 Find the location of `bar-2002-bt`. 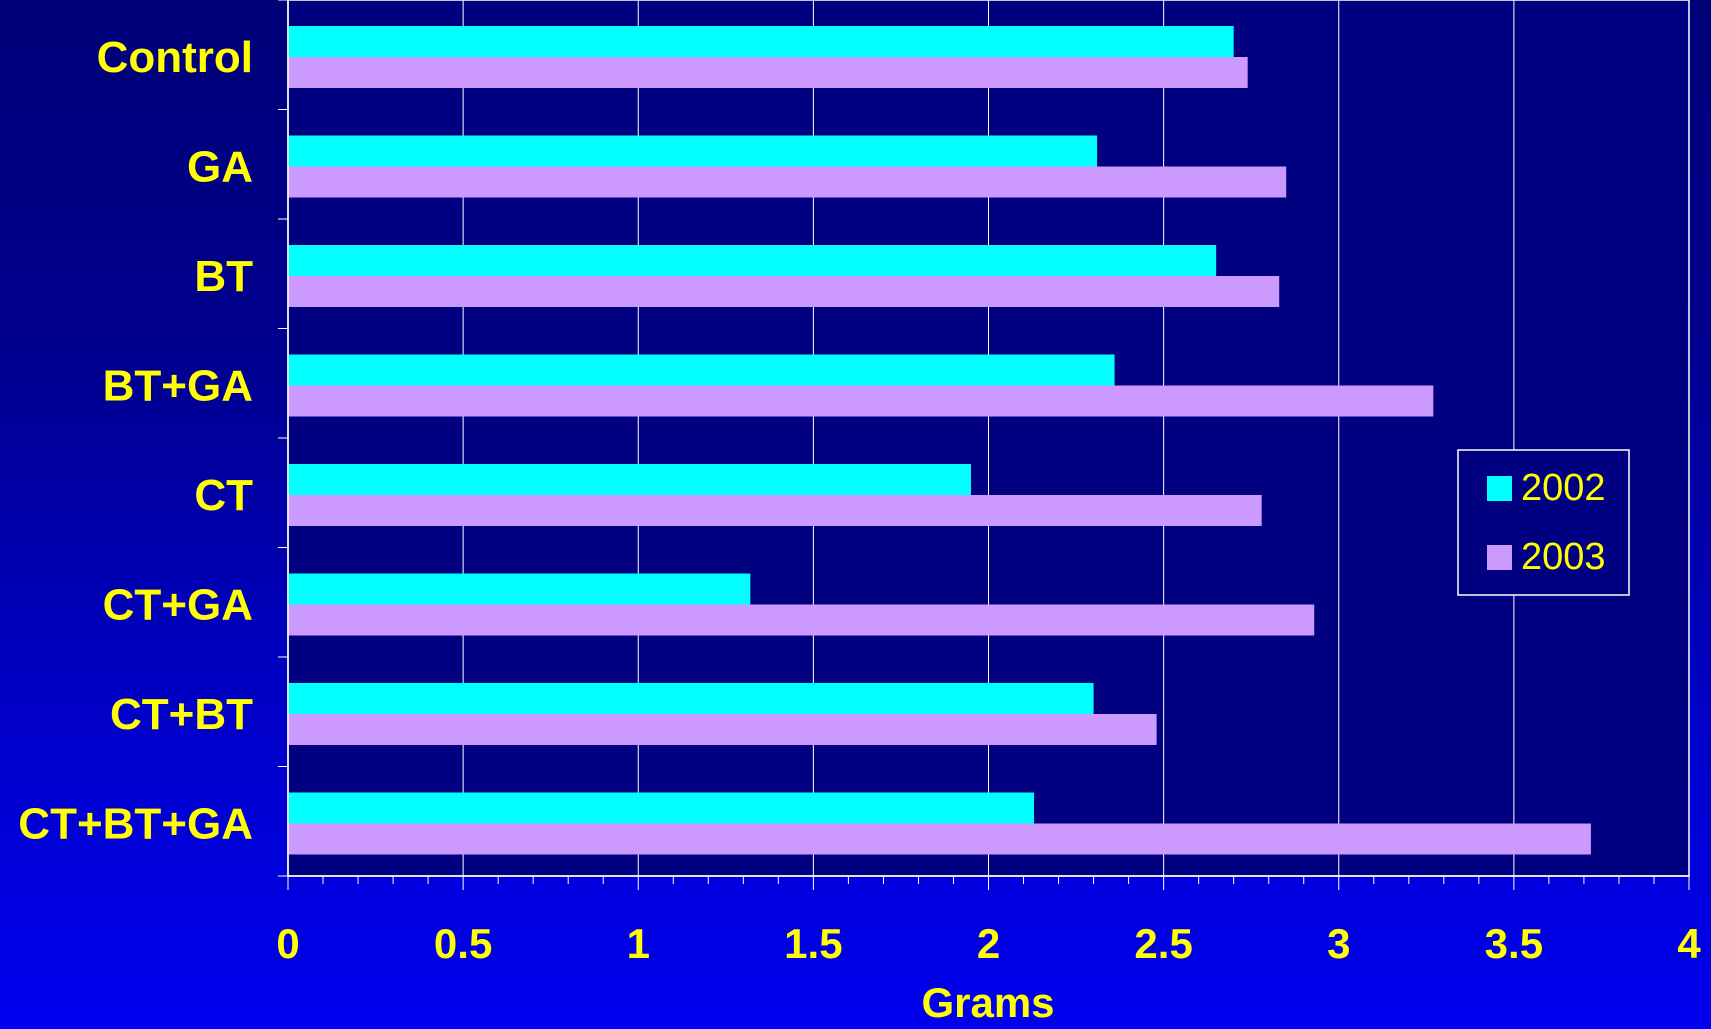

bar-2002-bt is located at coordinates (752, 260).